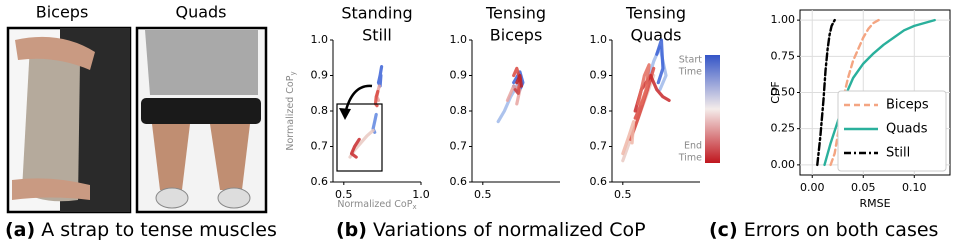 The image size is (967, 249). What do you see at coordinates (377, 35) in the screenshot?
I see `chart-title: Still` at bounding box center [377, 35].